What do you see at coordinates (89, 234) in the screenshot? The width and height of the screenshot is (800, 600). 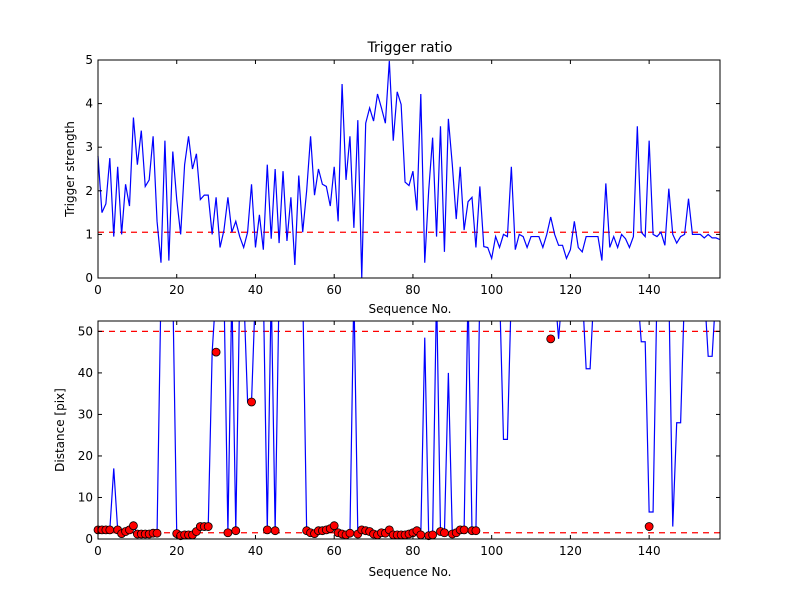 I see `y-tick-label: 1` at bounding box center [89, 234].